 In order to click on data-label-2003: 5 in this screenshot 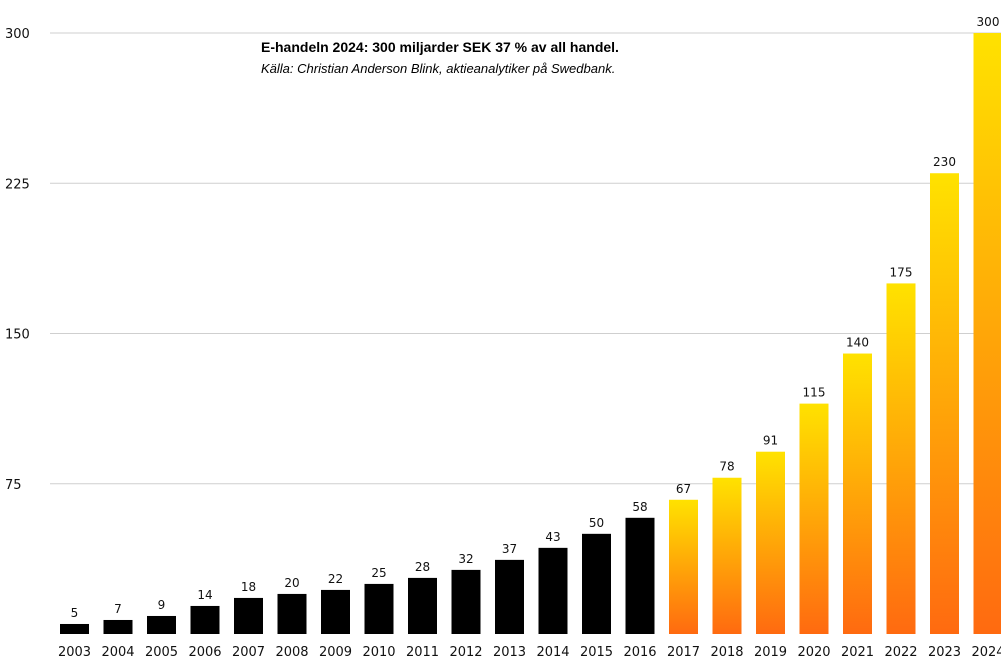, I will do `click(75, 613)`.